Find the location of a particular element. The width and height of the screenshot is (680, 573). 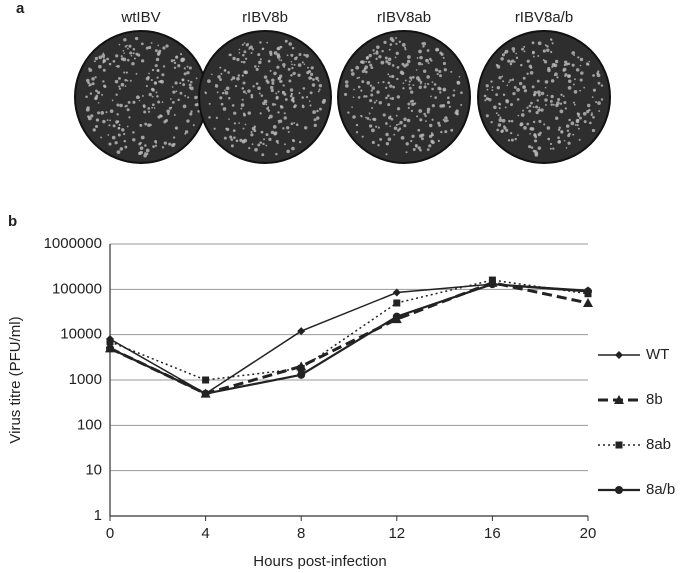

x-tick-label: 20 is located at coordinates (588, 533).